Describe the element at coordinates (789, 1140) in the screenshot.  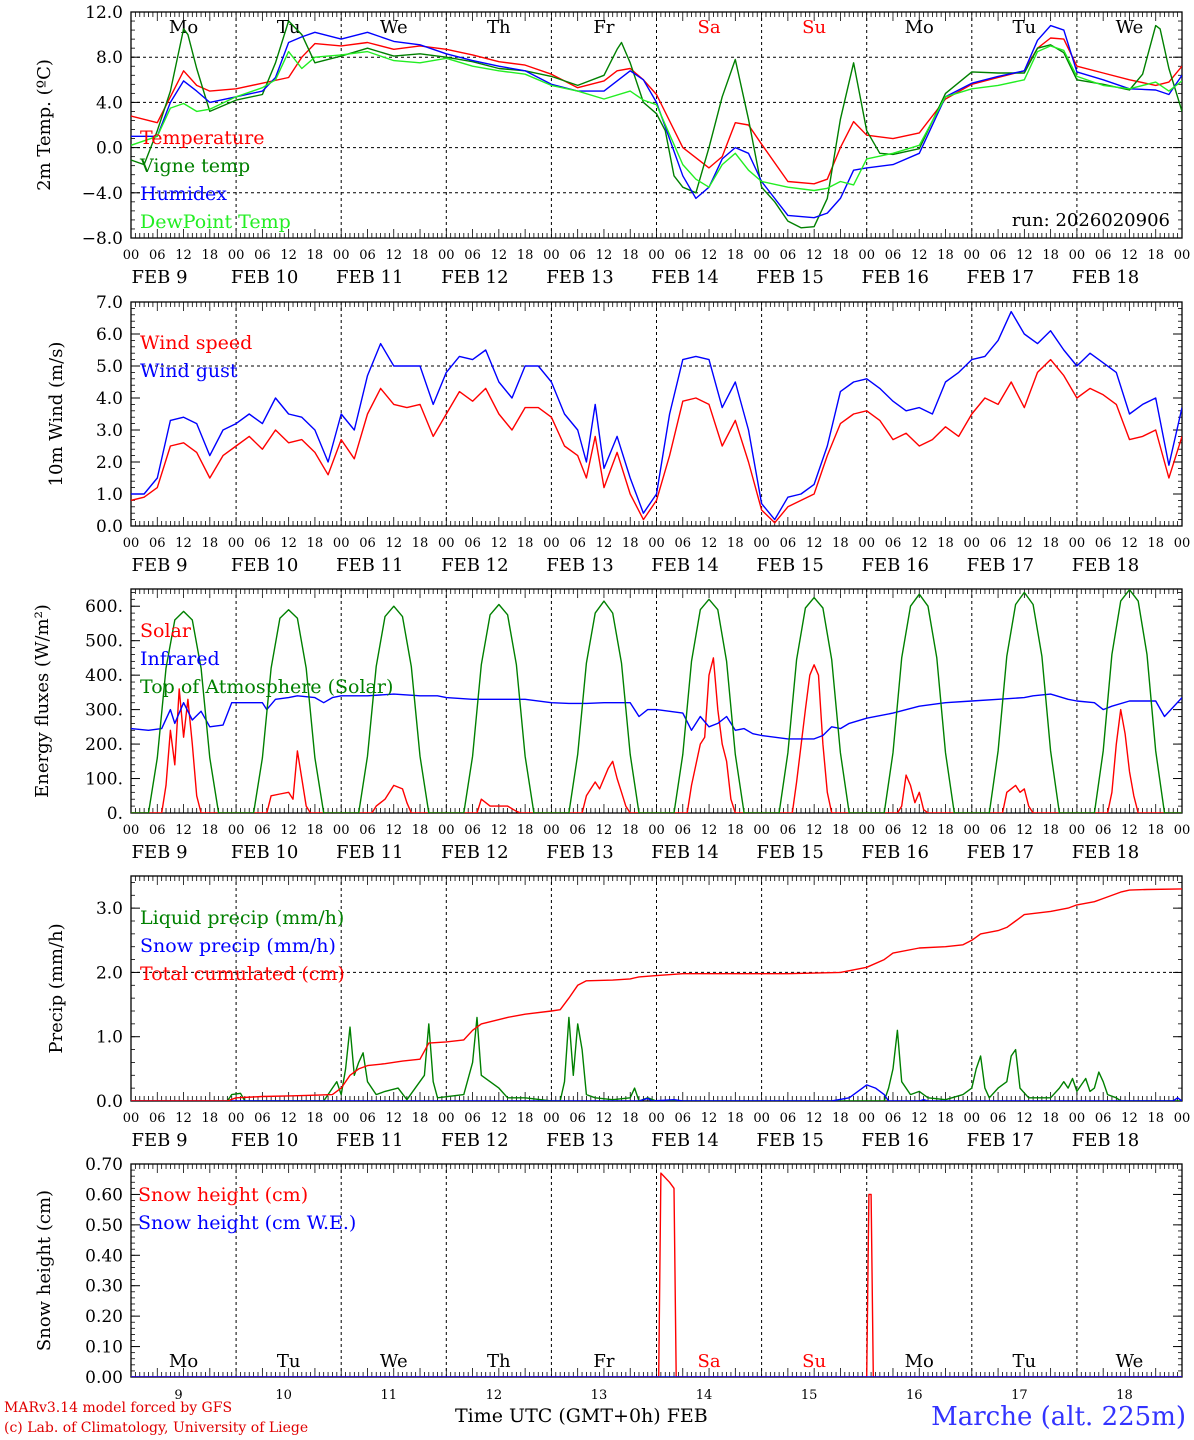
I see `date-label: FEB 15` at that location.